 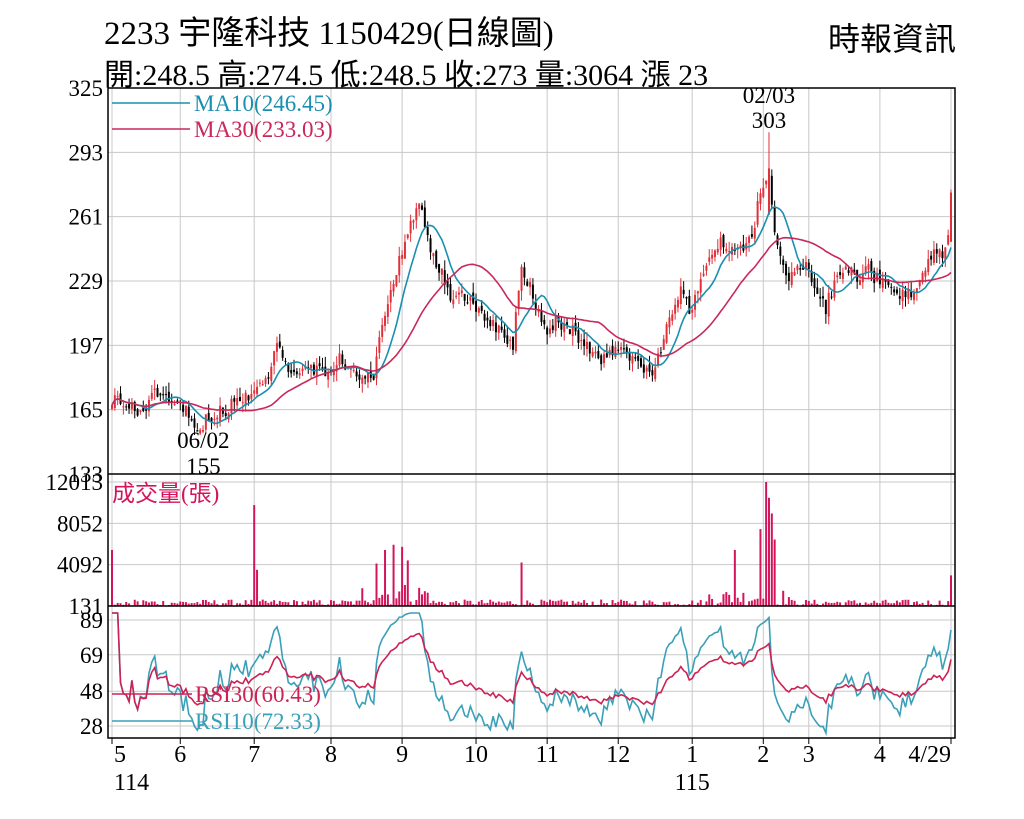 What do you see at coordinates (86, 281) in the screenshot?
I see `price-tick-label: 229` at bounding box center [86, 281].